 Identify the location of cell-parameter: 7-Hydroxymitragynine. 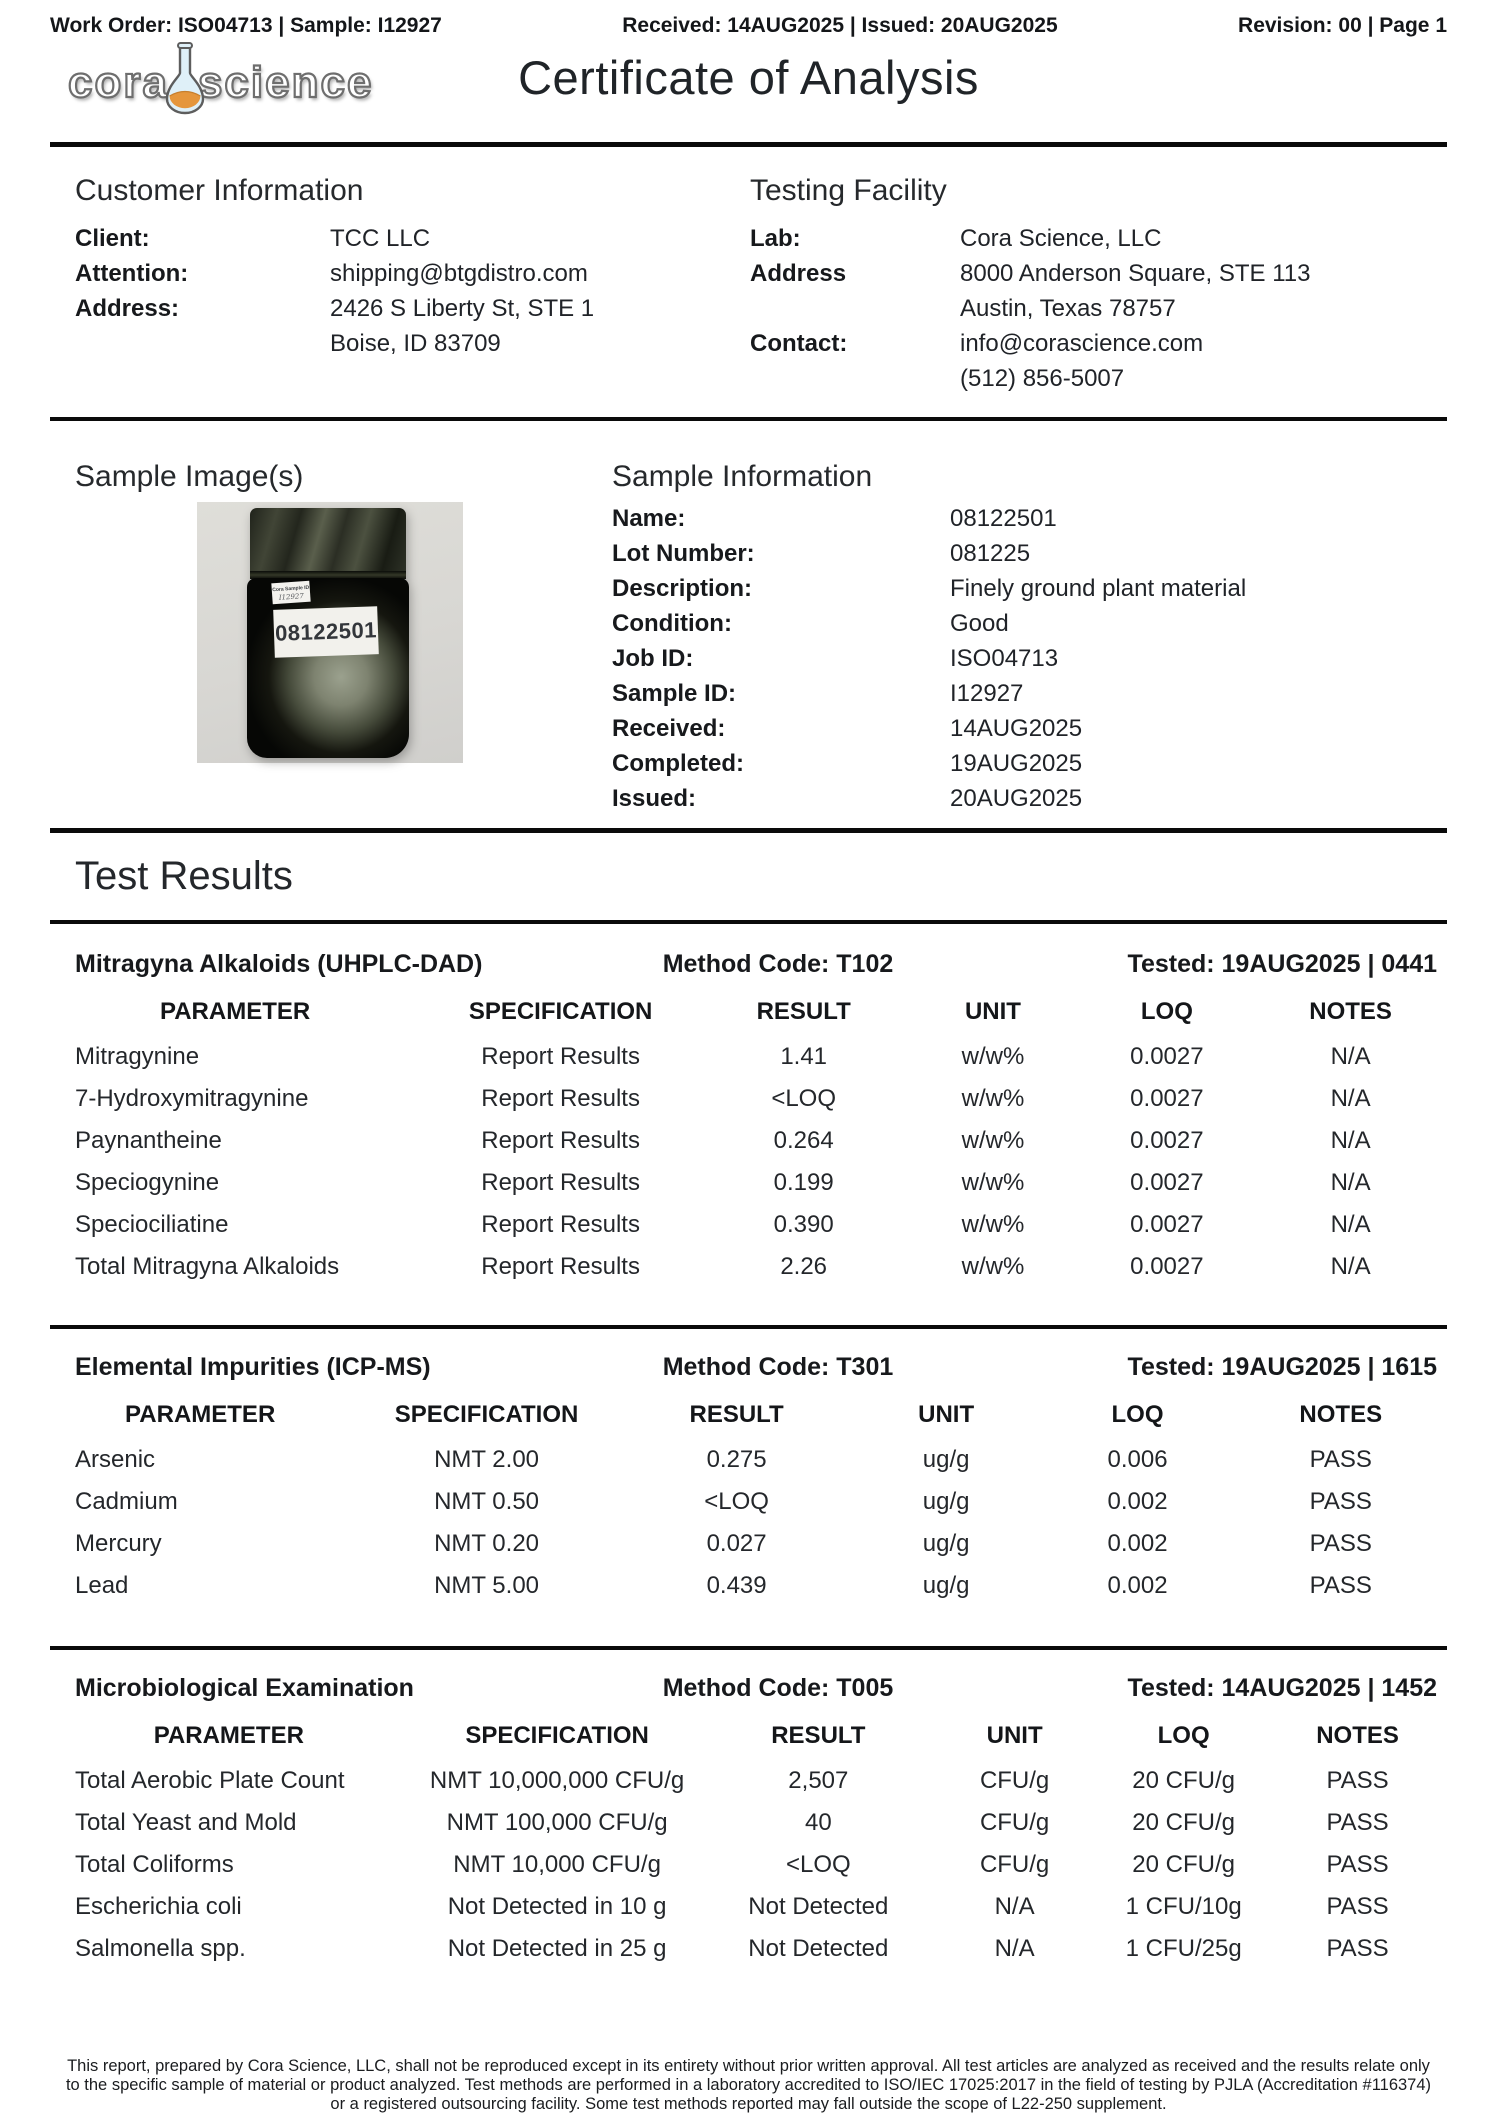
(192, 1098).